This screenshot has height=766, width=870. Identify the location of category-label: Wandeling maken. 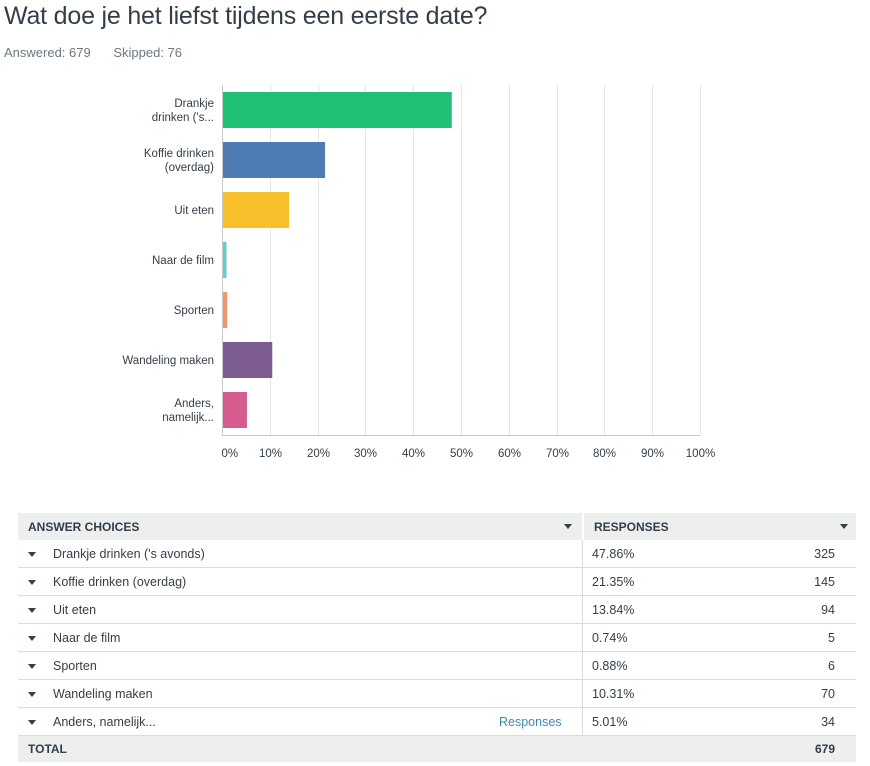
(168, 361).